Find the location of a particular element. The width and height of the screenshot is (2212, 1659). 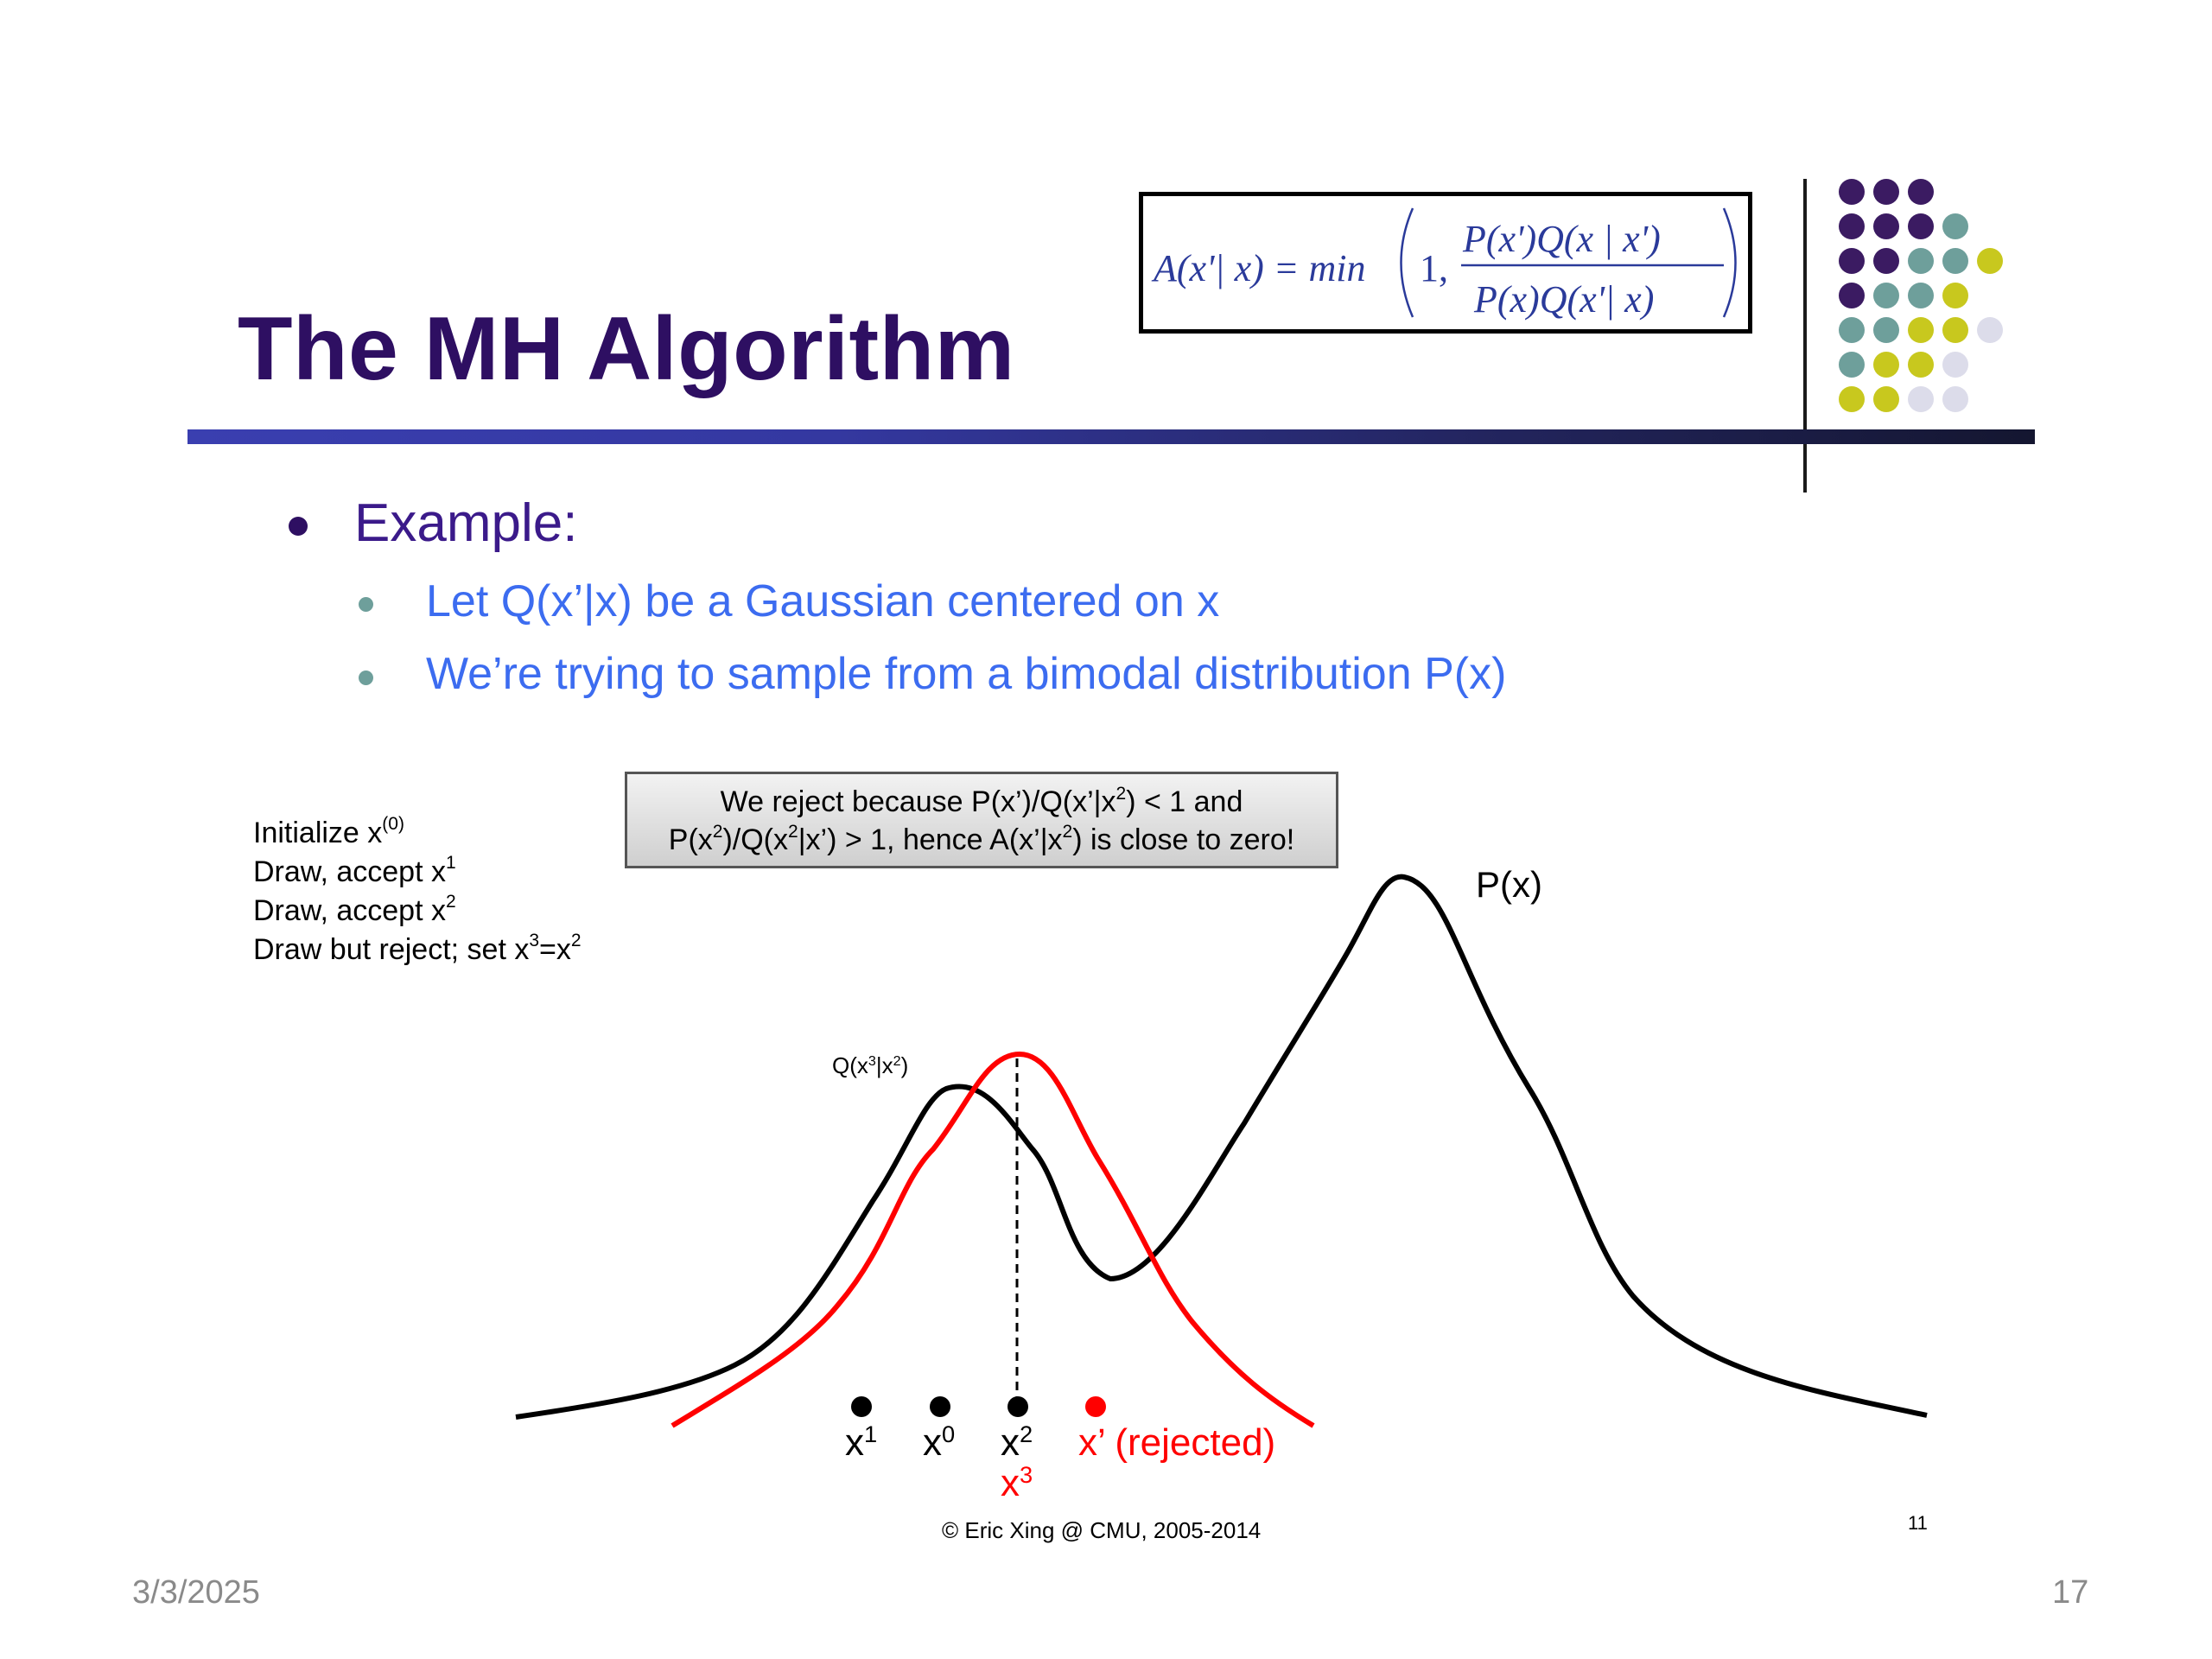

step-reject: Draw but reject; set x3=x2 is located at coordinates (417, 948).